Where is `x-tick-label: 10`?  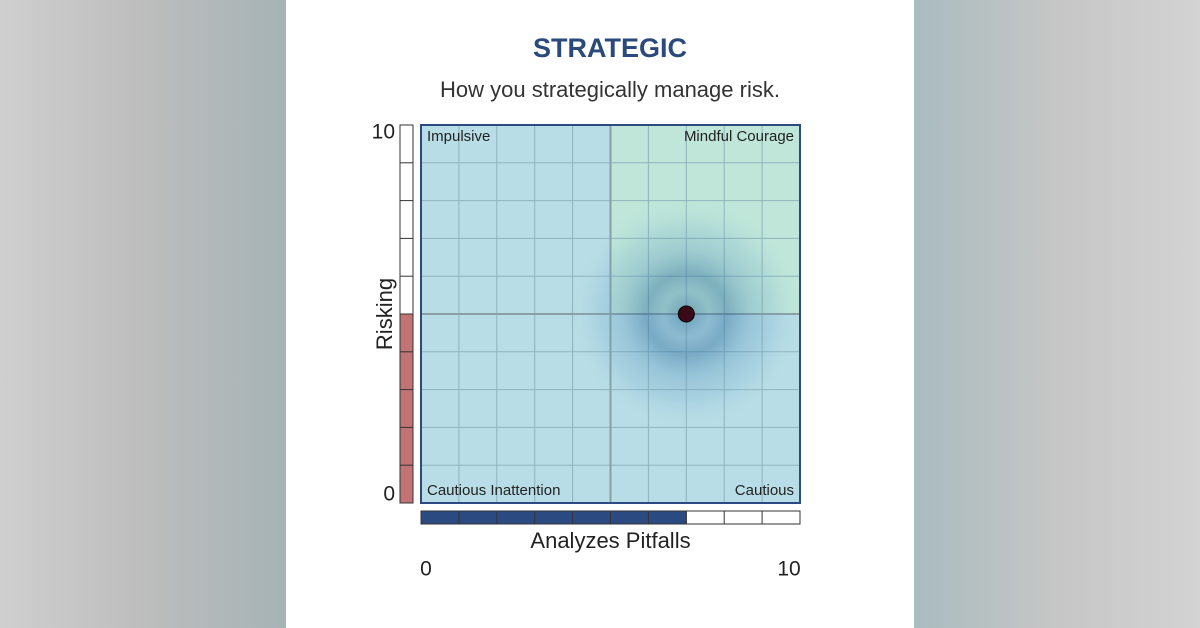
x-tick-label: 10 is located at coordinates (788, 569).